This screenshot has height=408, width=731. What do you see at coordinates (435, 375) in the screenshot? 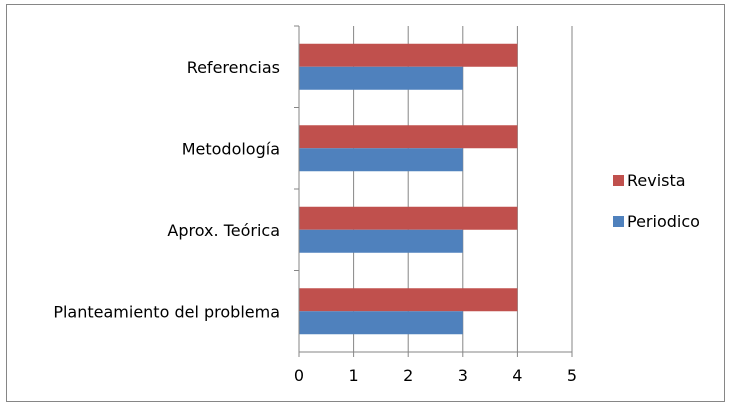
I see `x-tick-labels: 0 1 2 3 4 5` at bounding box center [435, 375].